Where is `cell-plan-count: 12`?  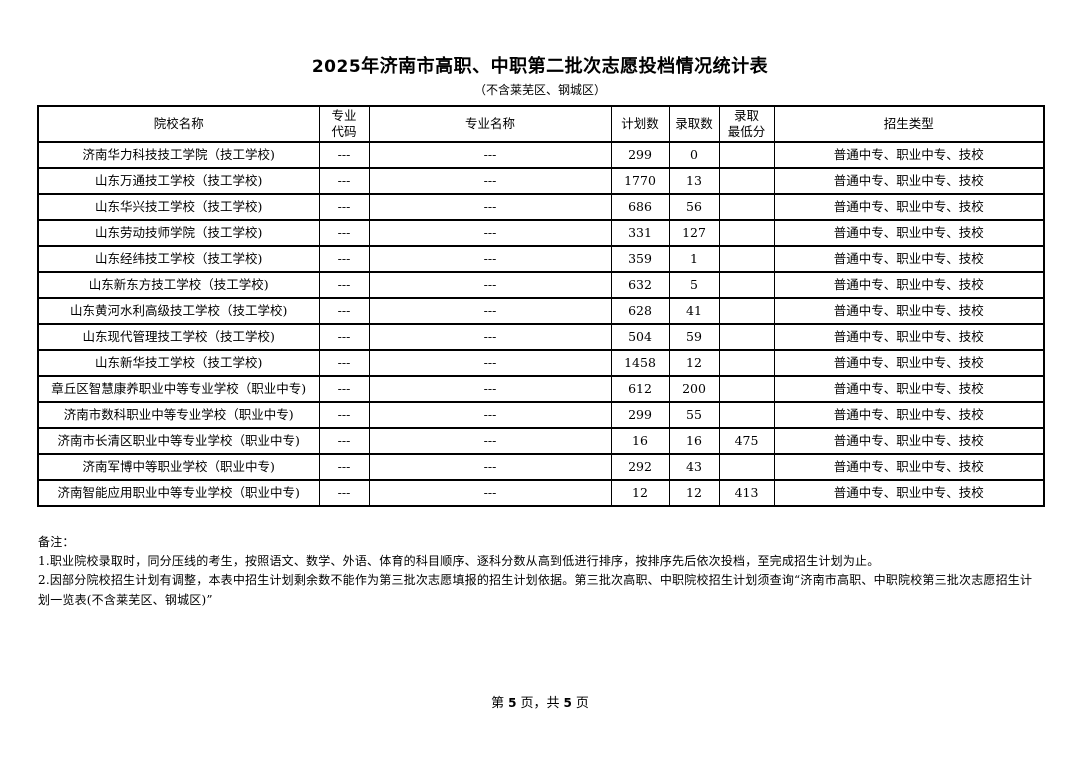
cell-plan-count: 12 is located at coordinates (640, 493).